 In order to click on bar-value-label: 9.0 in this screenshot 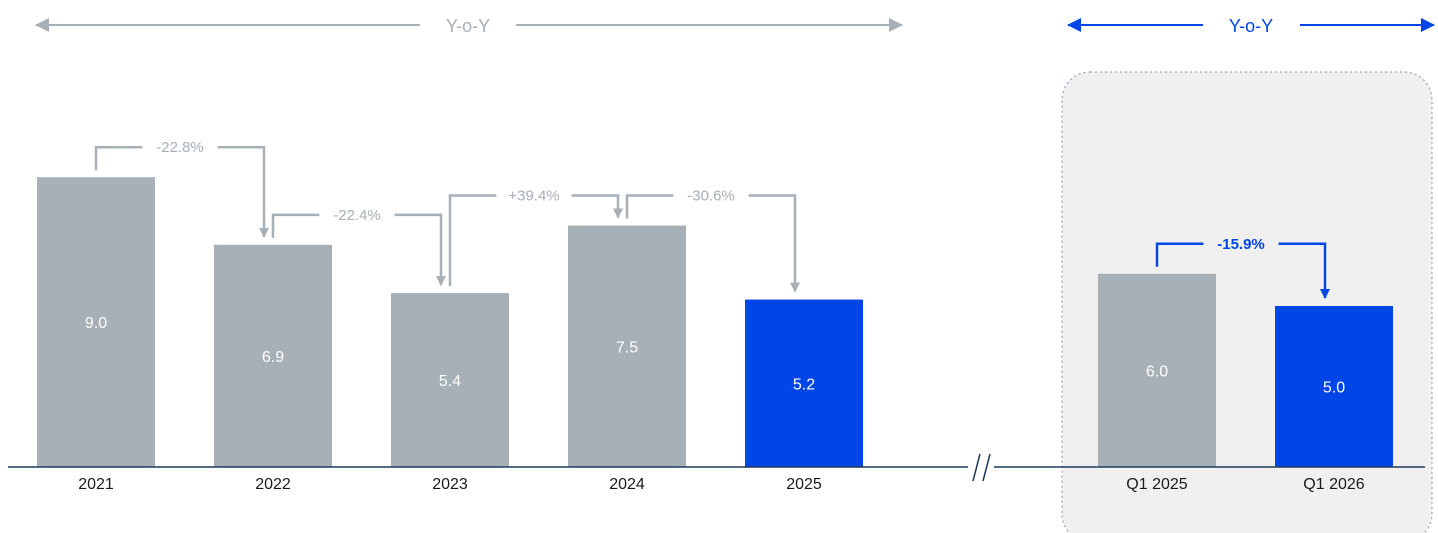, I will do `click(96, 323)`.